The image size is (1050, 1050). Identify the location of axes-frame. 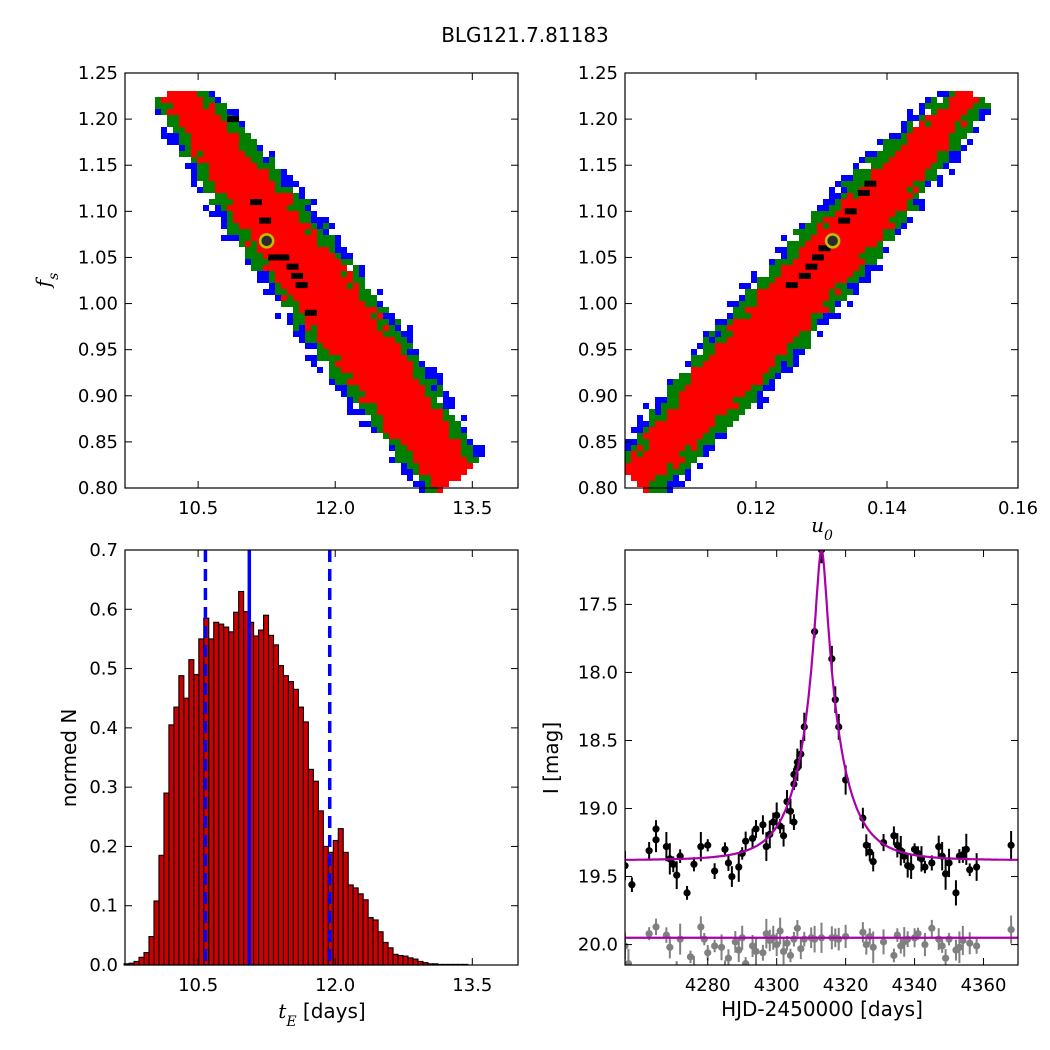
(821, 280).